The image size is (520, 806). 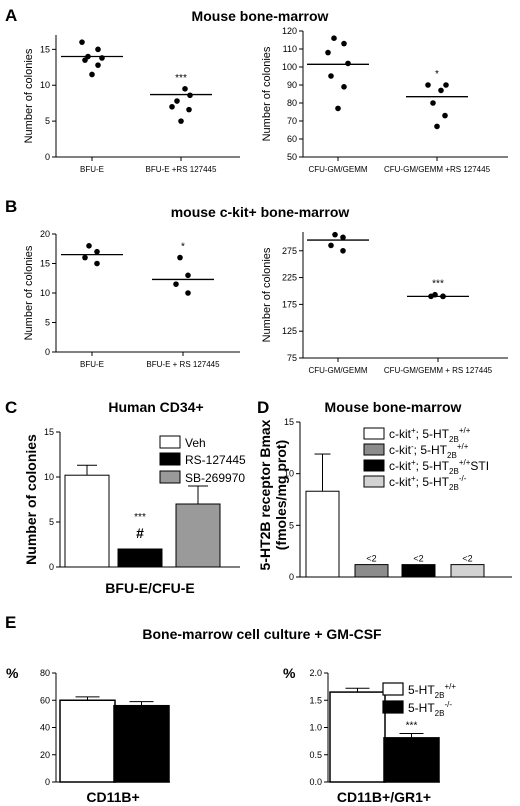 What do you see at coordinates (289, 67) in the screenshot?
I see `A-right-y-tick-label: 100` at bounding box center [289, 67].